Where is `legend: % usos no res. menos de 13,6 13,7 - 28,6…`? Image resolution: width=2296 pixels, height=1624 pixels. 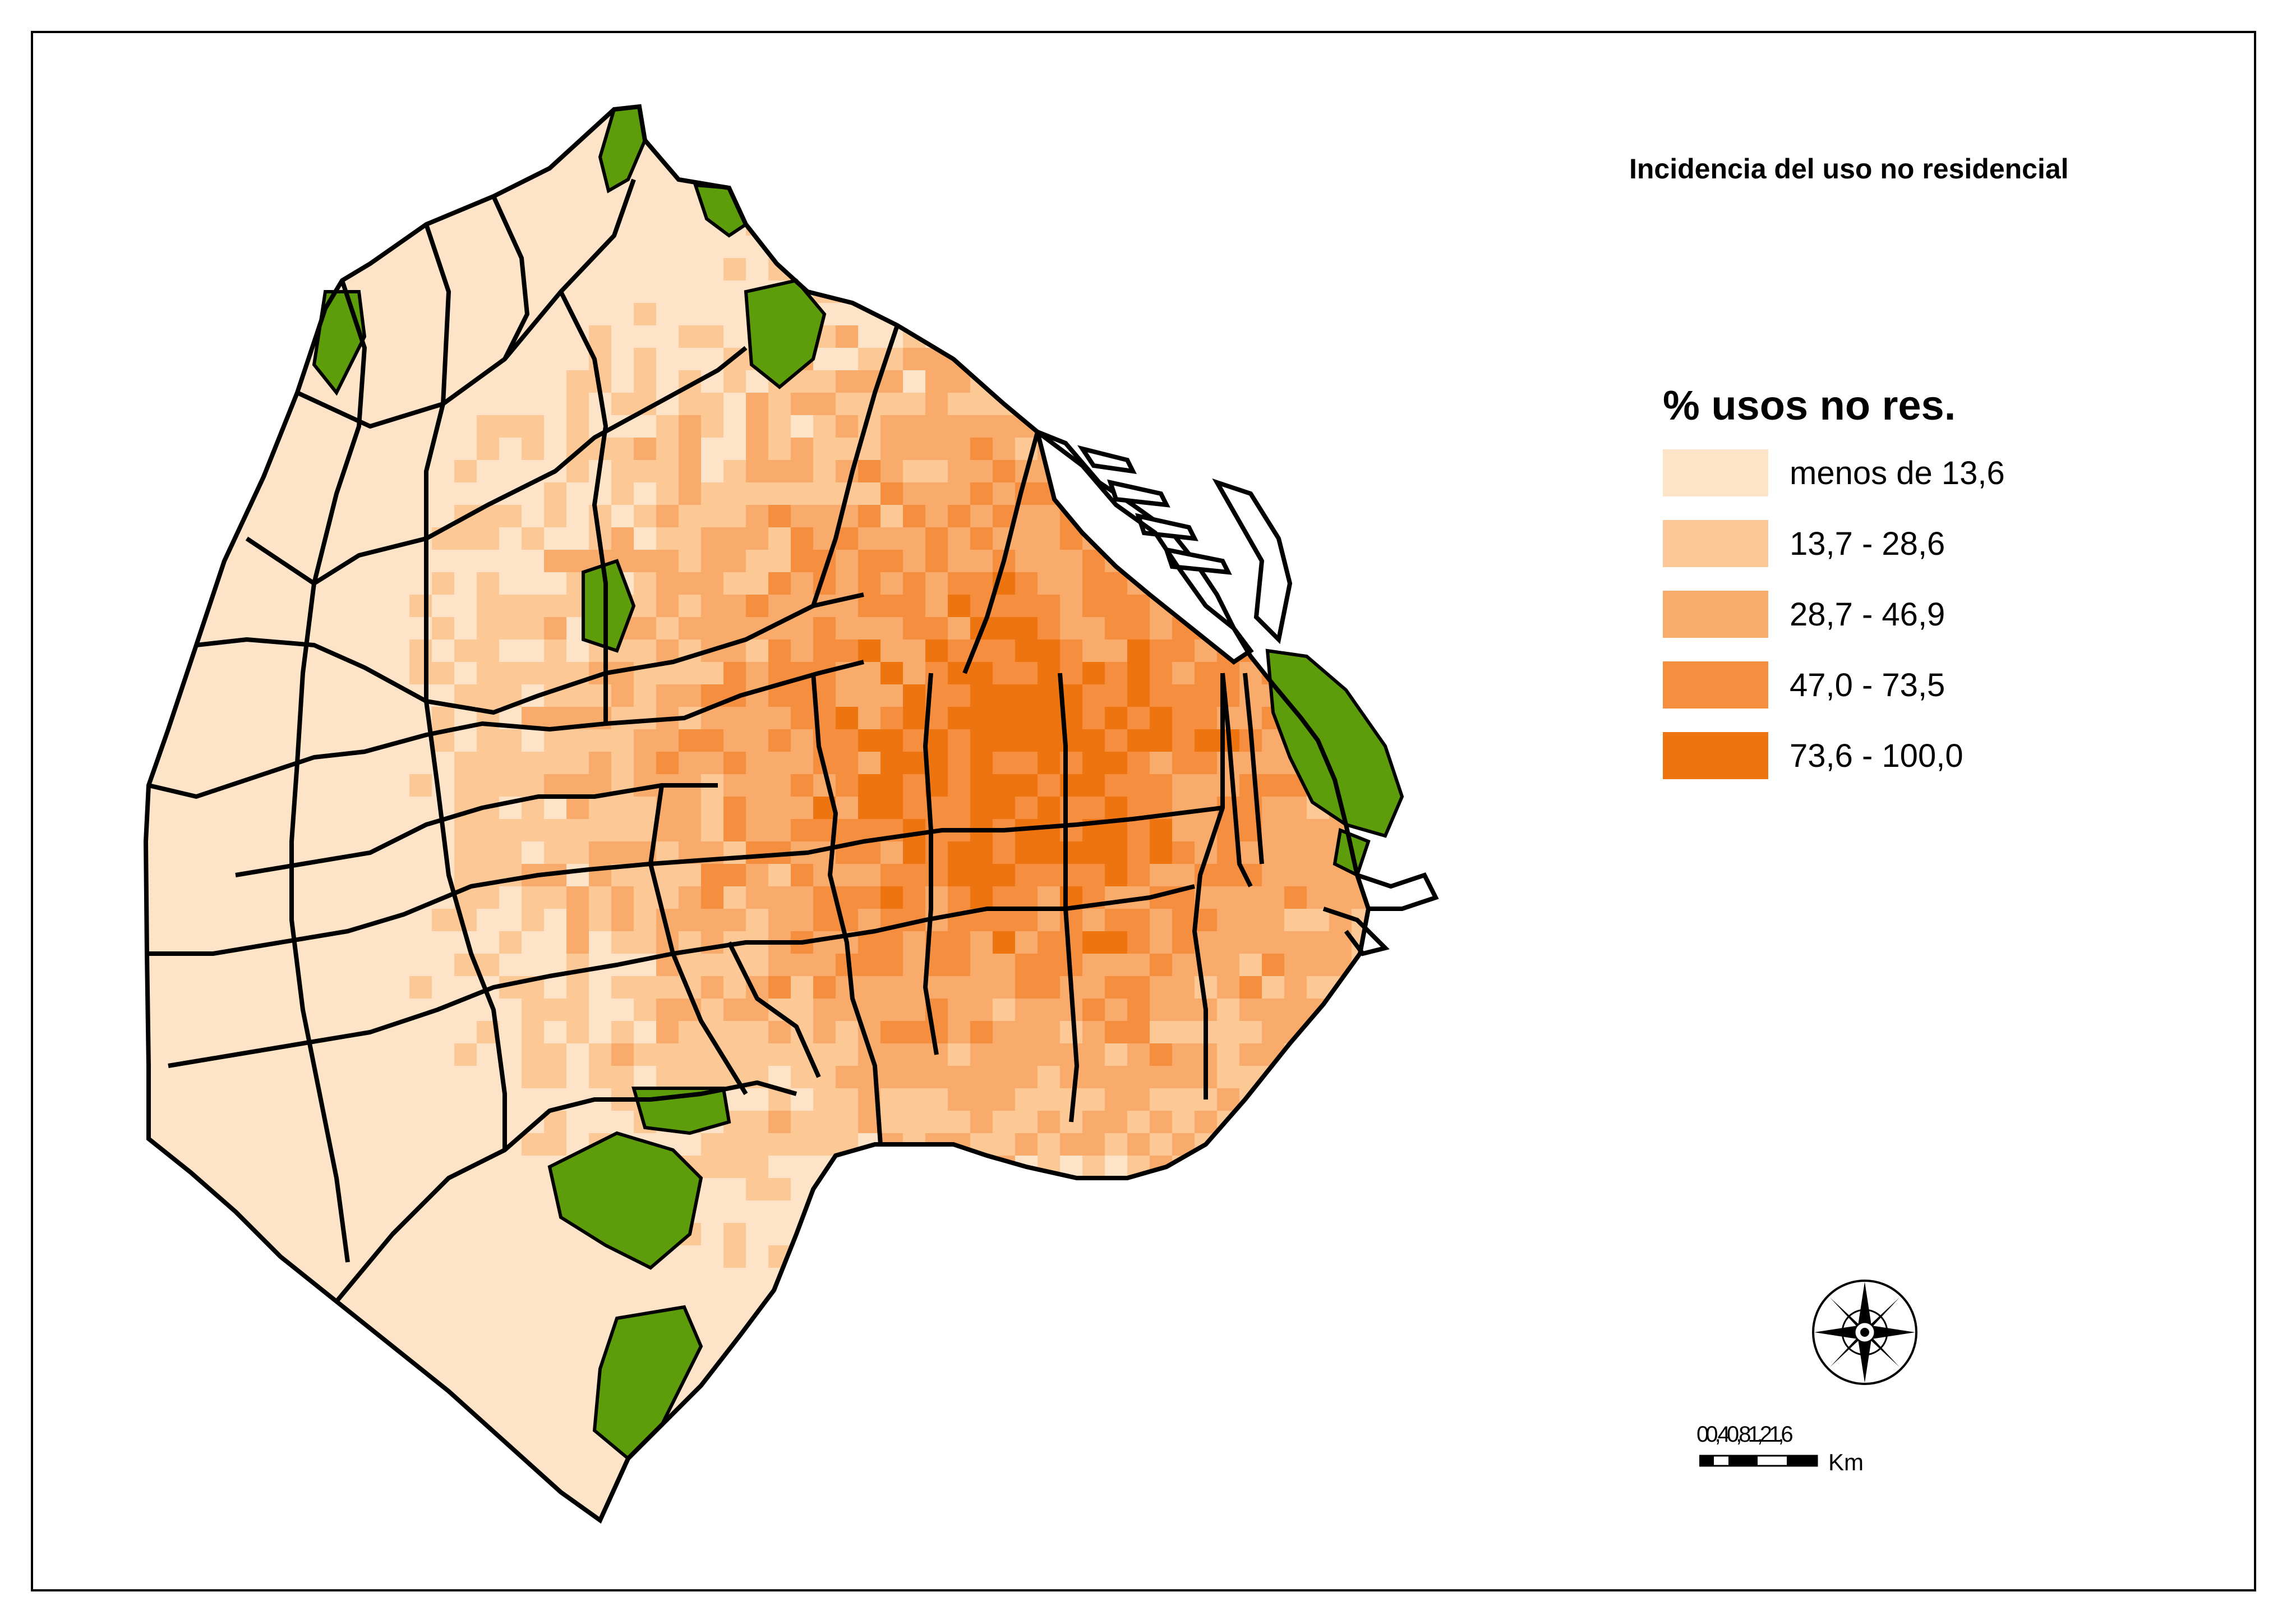
legend: % usos no res. menos de 13,6 13,7 - 28,6… is located at coordinates (1834, 592).